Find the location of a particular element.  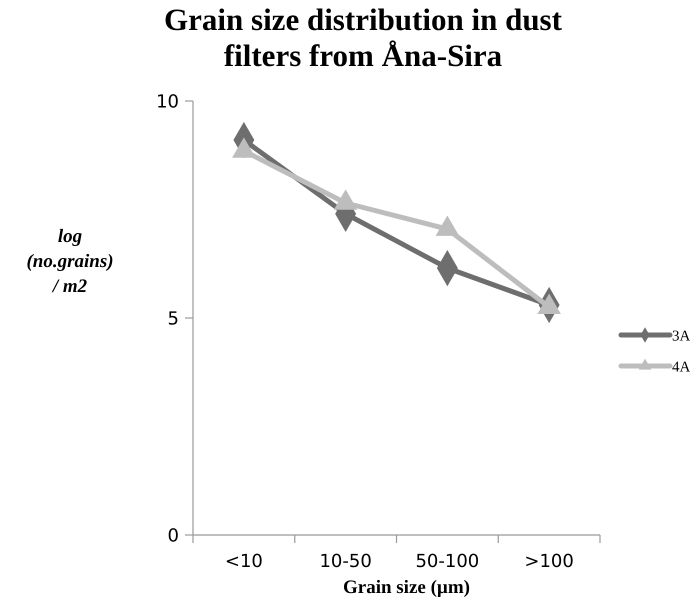

y-tick-label: 10 is located at coordinates (167, 101).